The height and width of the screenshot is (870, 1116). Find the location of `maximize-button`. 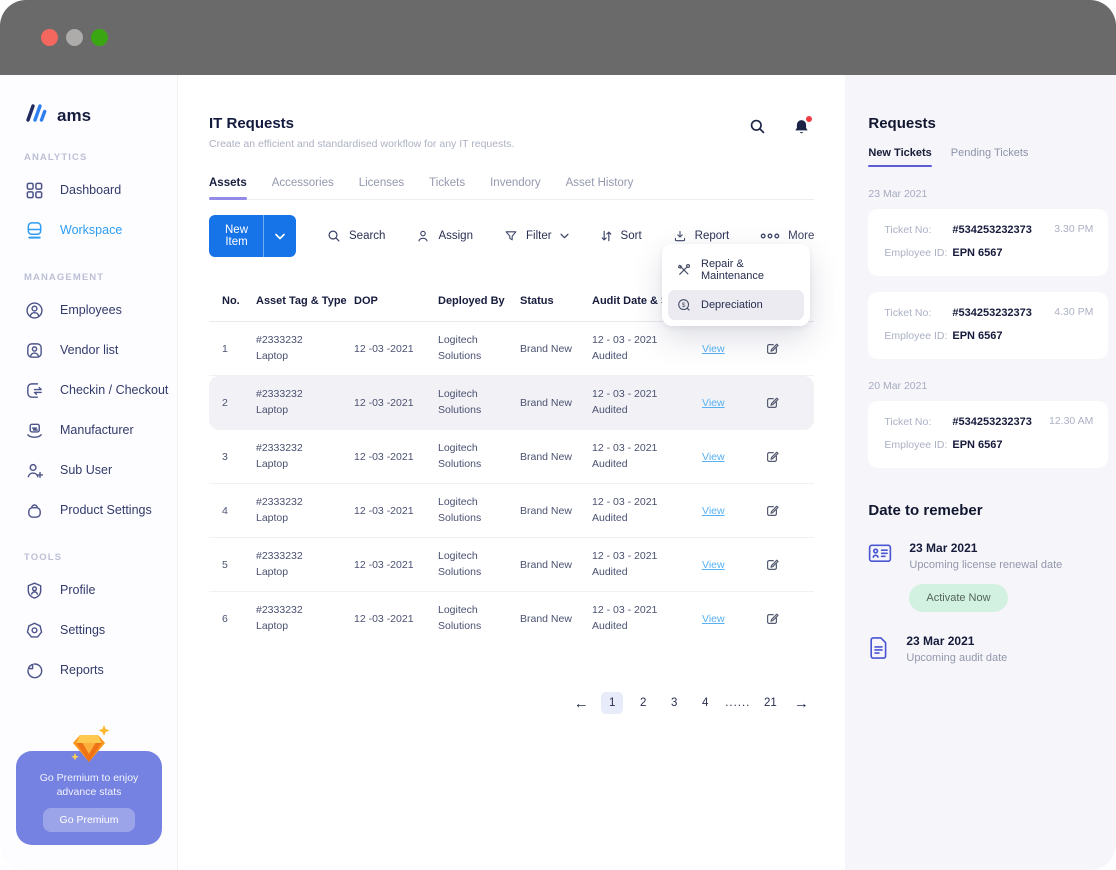

maximize-button is located at coordinates (99, 37).